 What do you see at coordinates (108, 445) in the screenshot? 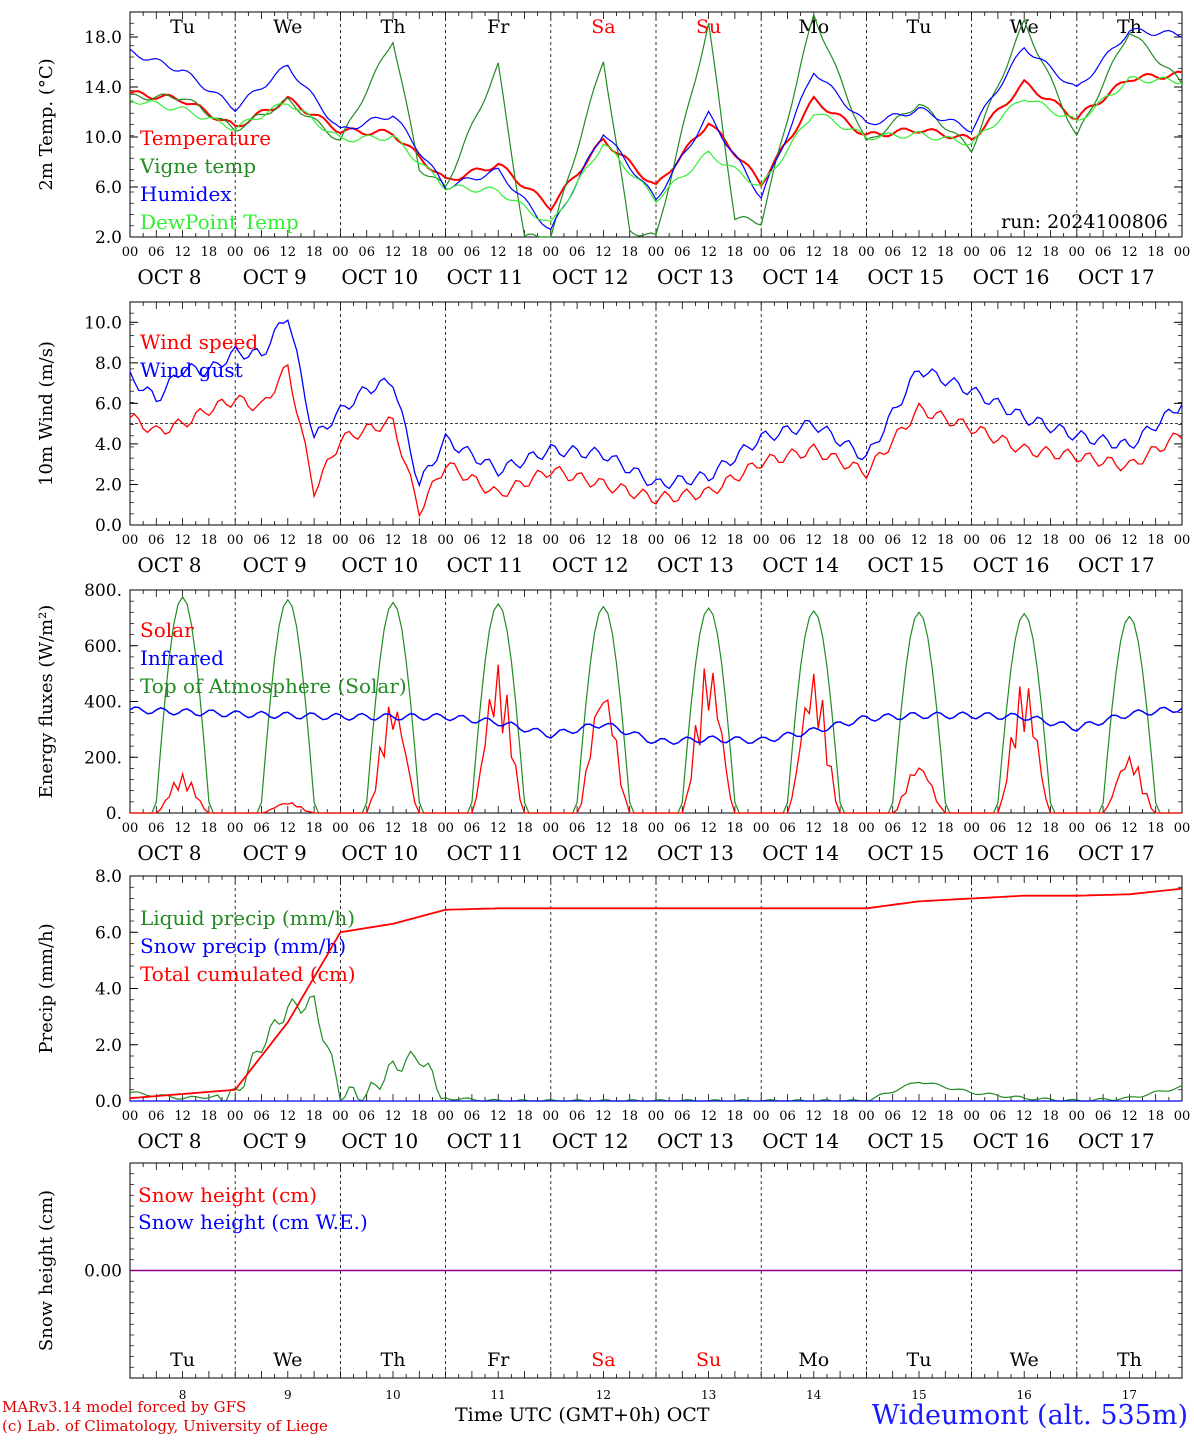
I see `y-tick-label: 4.0` at bounding box center [108, 445].